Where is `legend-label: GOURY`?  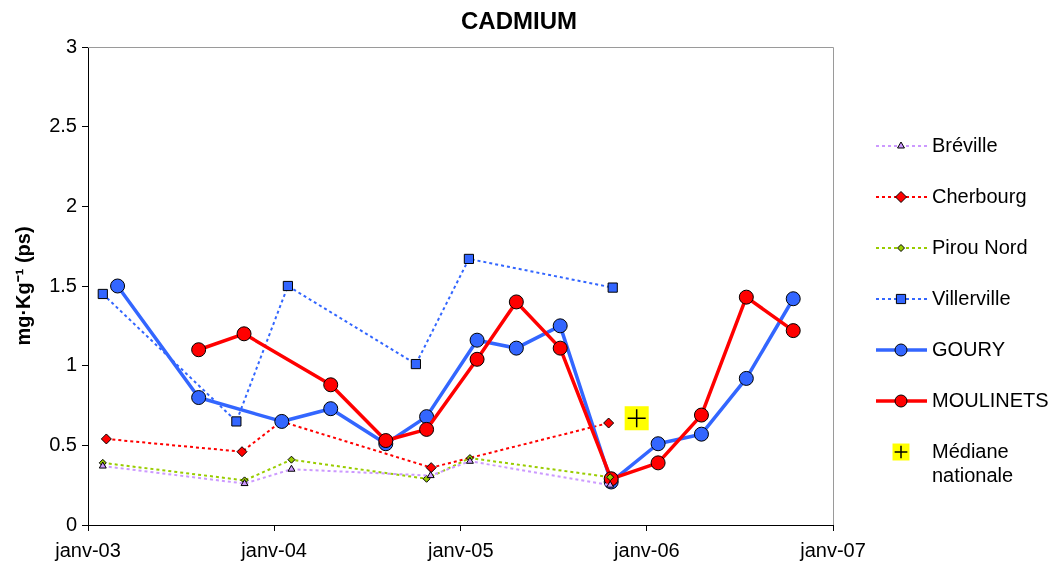 legend-label: GOURY is located at coordinates (968, 348).